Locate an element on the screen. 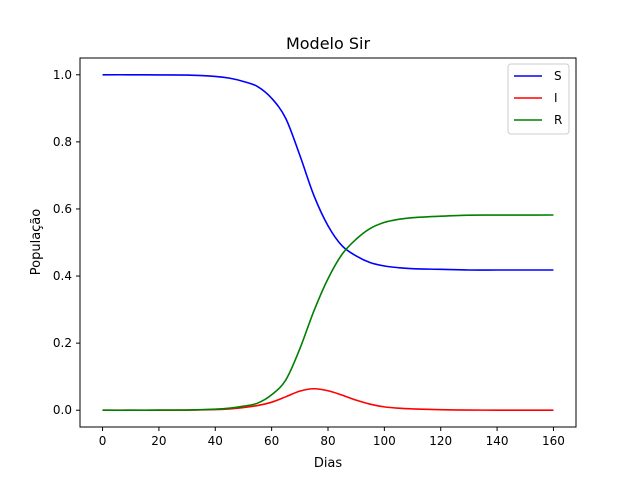  y-tick-label: 0.6 is located at coordinates (62, 209).